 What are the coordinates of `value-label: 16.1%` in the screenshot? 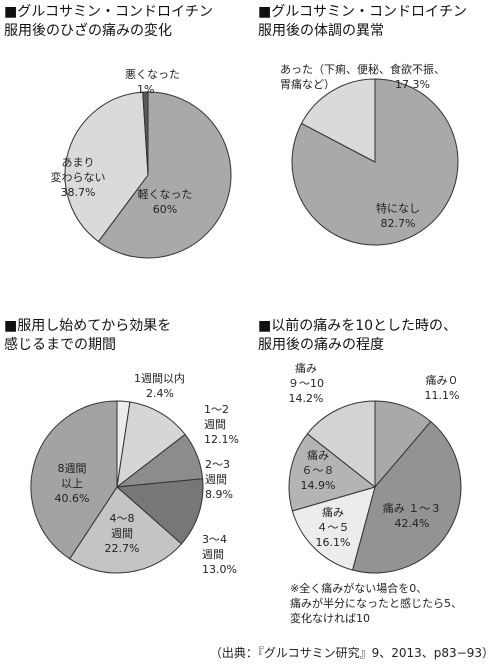 It's located at (333, 542).